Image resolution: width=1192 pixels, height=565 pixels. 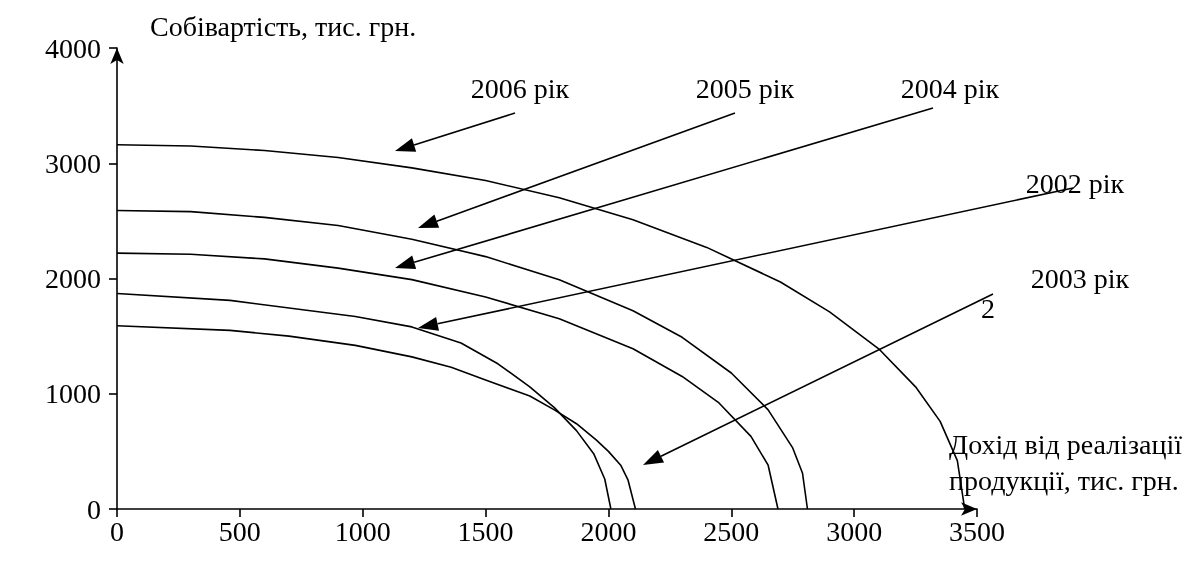 I want to click on annotation: 2006 рік, so click(x=520, y=88).